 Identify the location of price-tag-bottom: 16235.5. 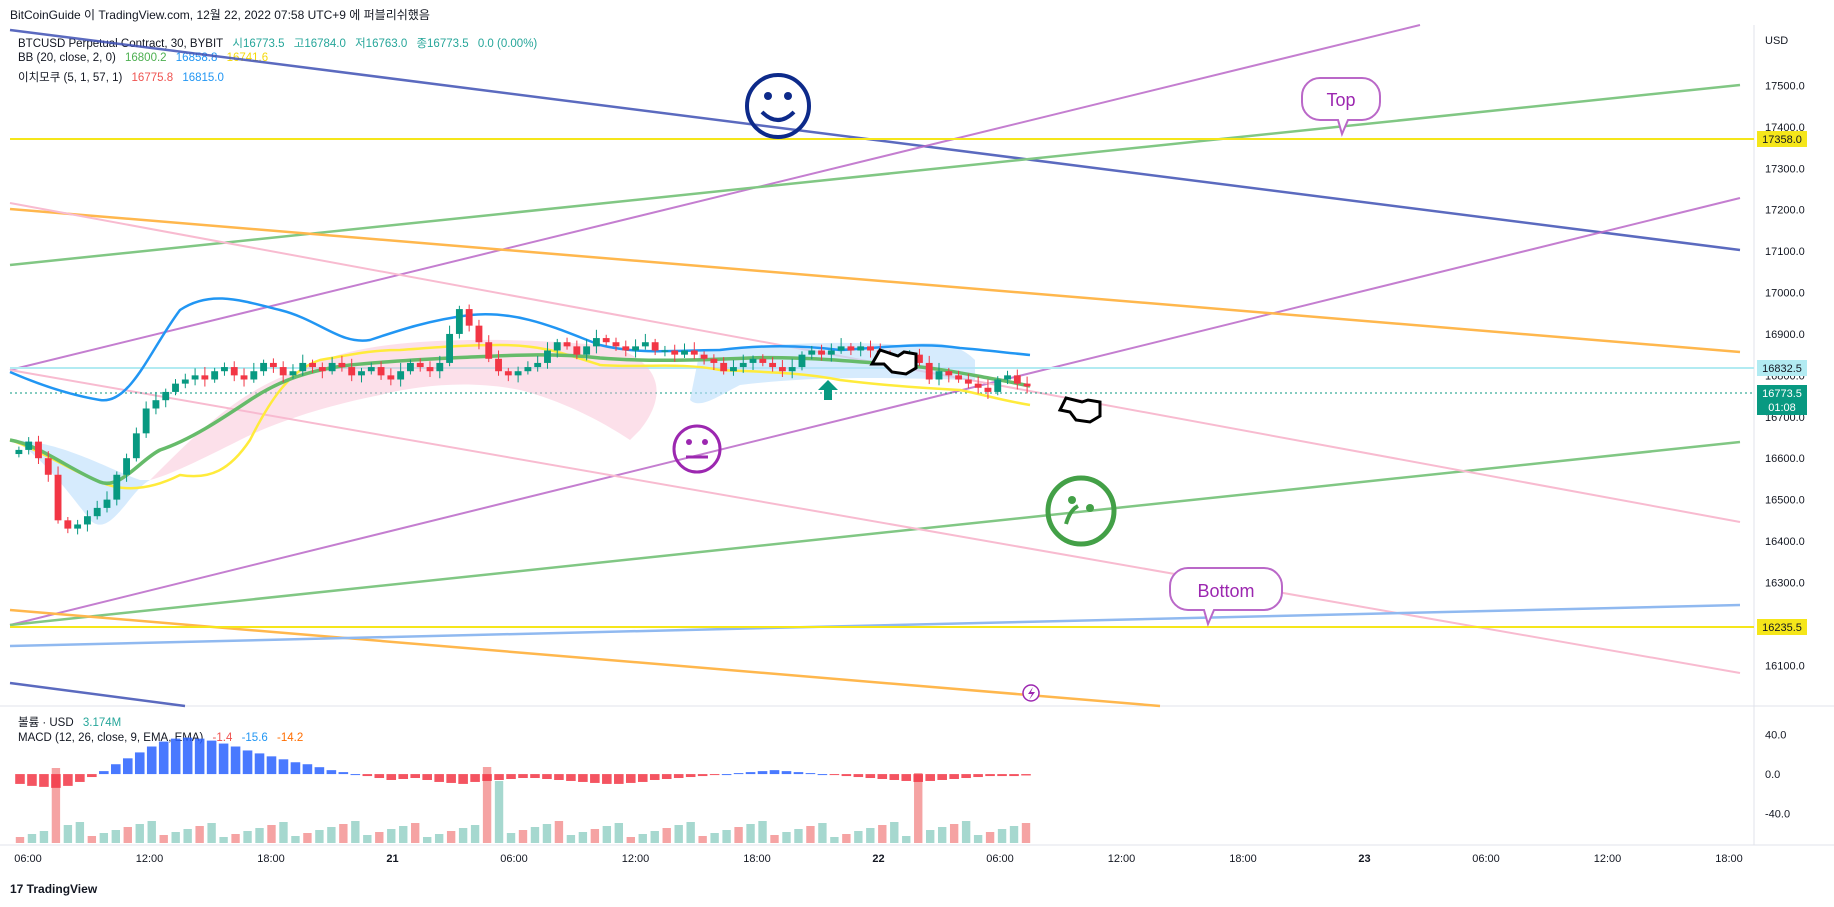
(1782, 627).